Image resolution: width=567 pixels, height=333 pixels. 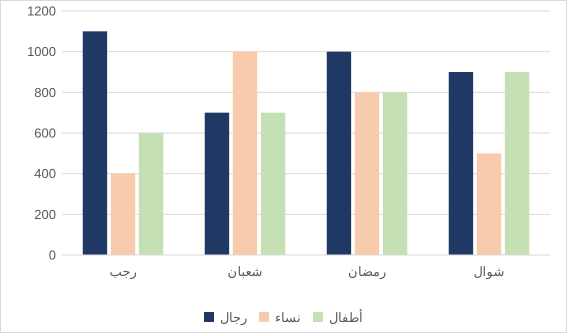 I want to click on y-tick-label: 200, so click(x=45, y=214).